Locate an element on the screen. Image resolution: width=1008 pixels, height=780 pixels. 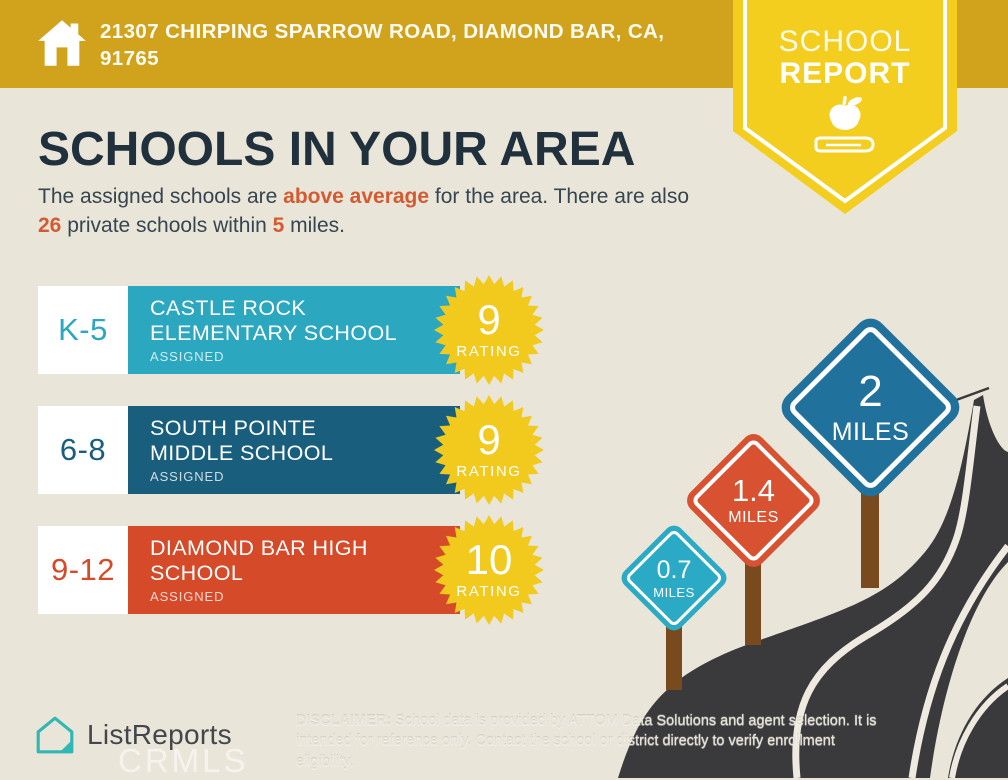
diamond-sign-shape: 2 MILES is located at coordinates (870, 407).